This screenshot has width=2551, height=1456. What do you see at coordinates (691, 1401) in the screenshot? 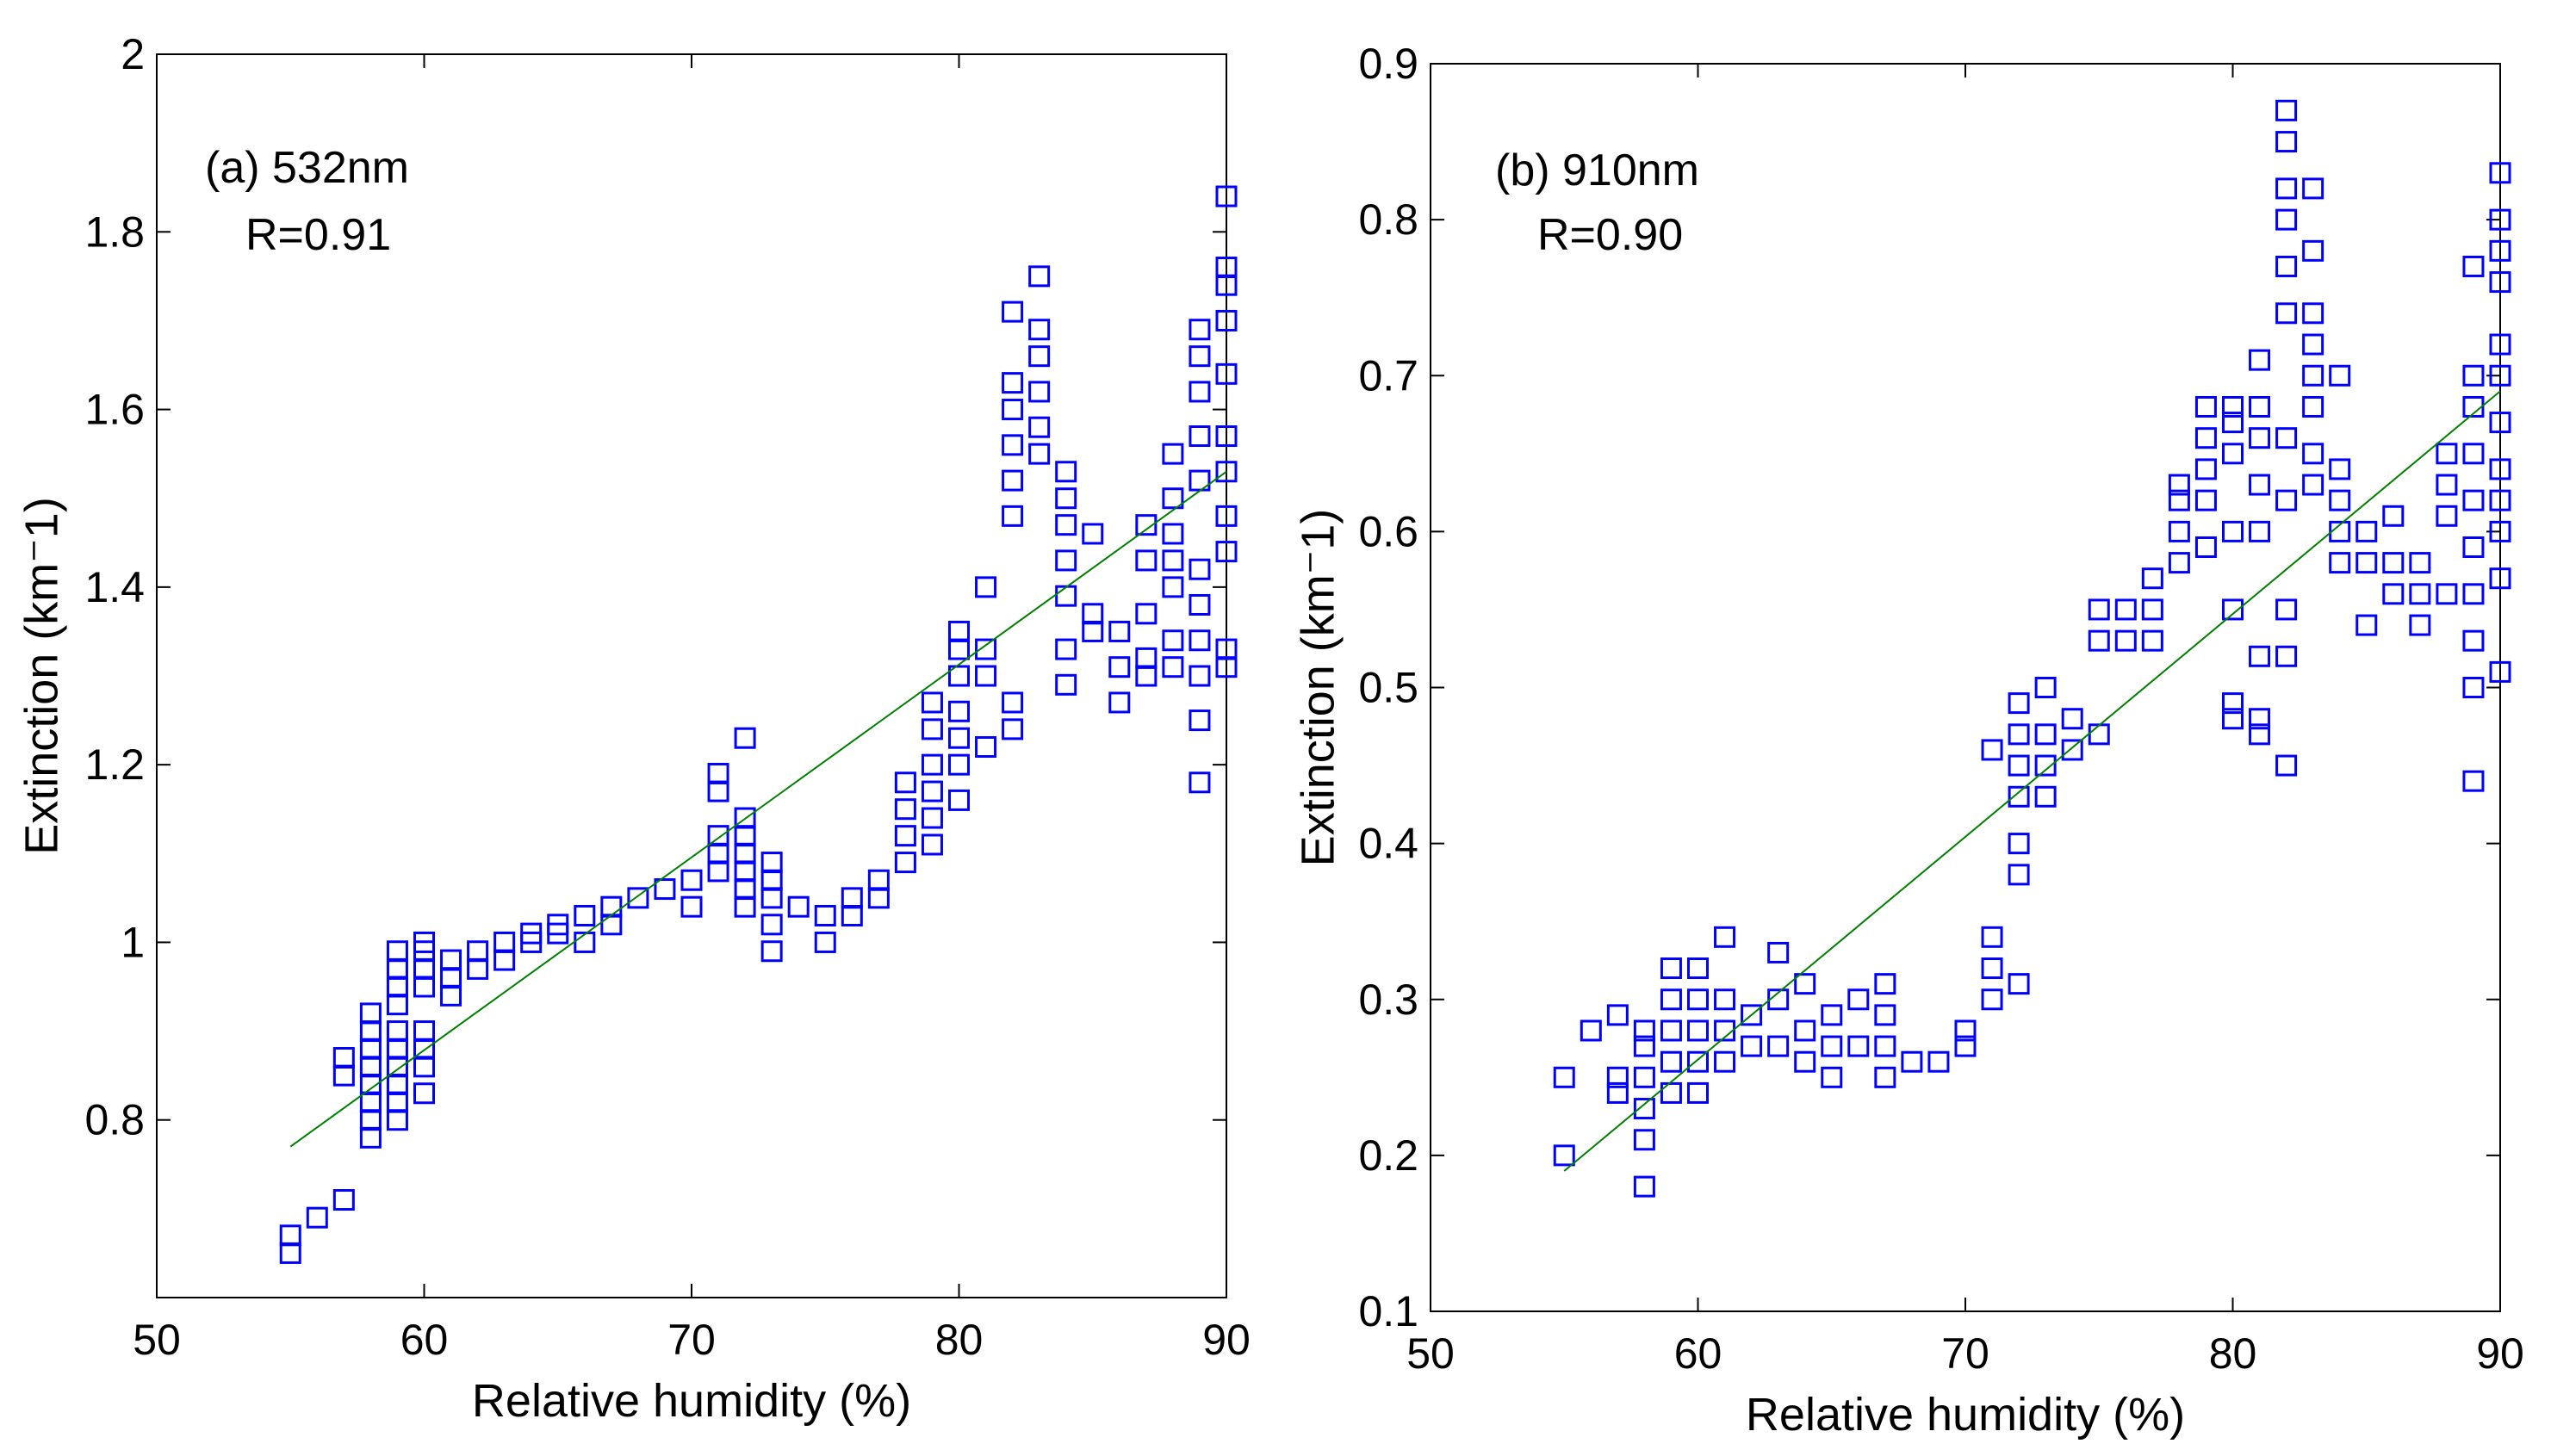
I see `panel-a-x-axis-label: Relative humidity (%)` at bounding box center [691, 1401].